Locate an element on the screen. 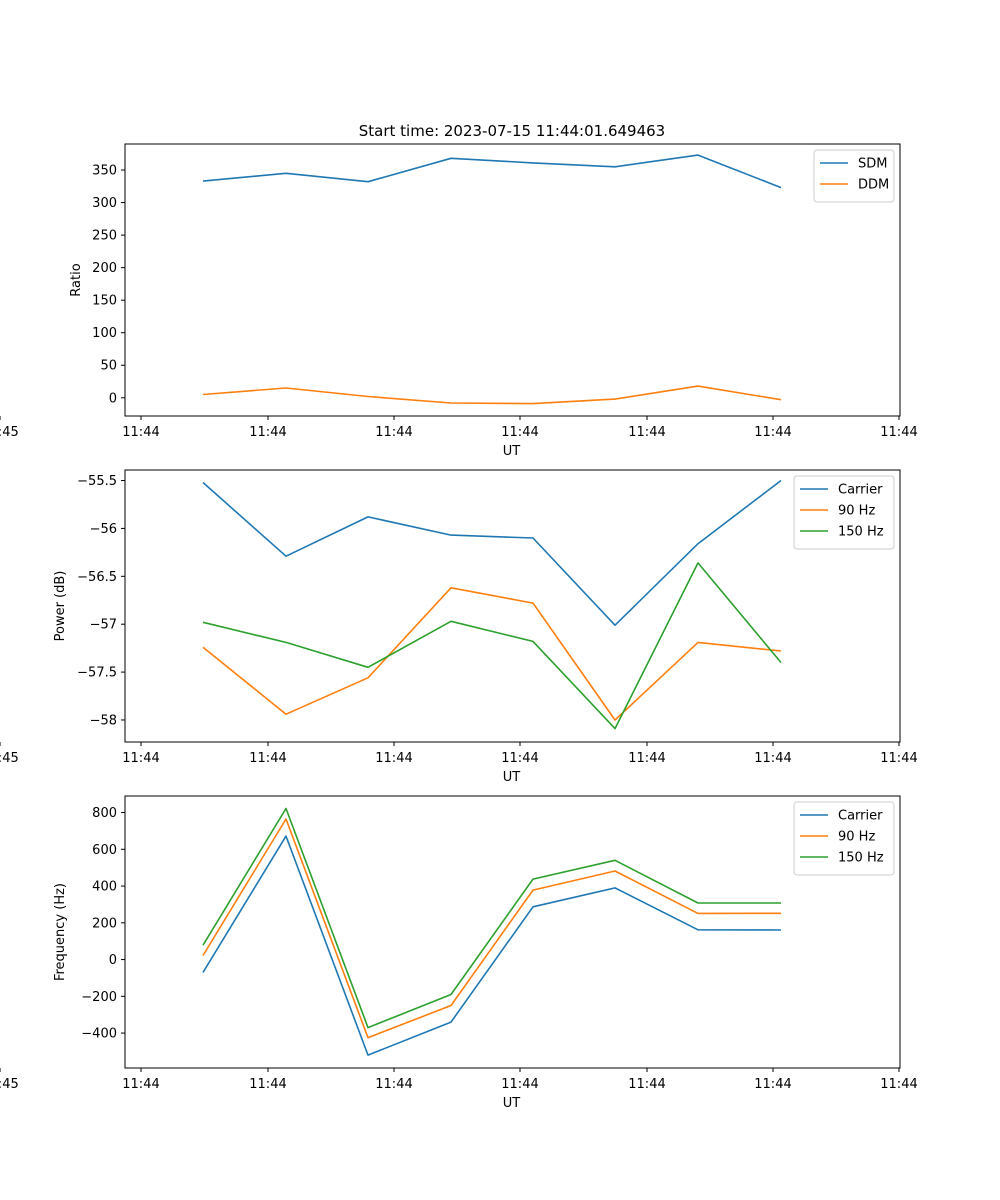  y-tick-label: −56 is located at coordinates (103, 529).